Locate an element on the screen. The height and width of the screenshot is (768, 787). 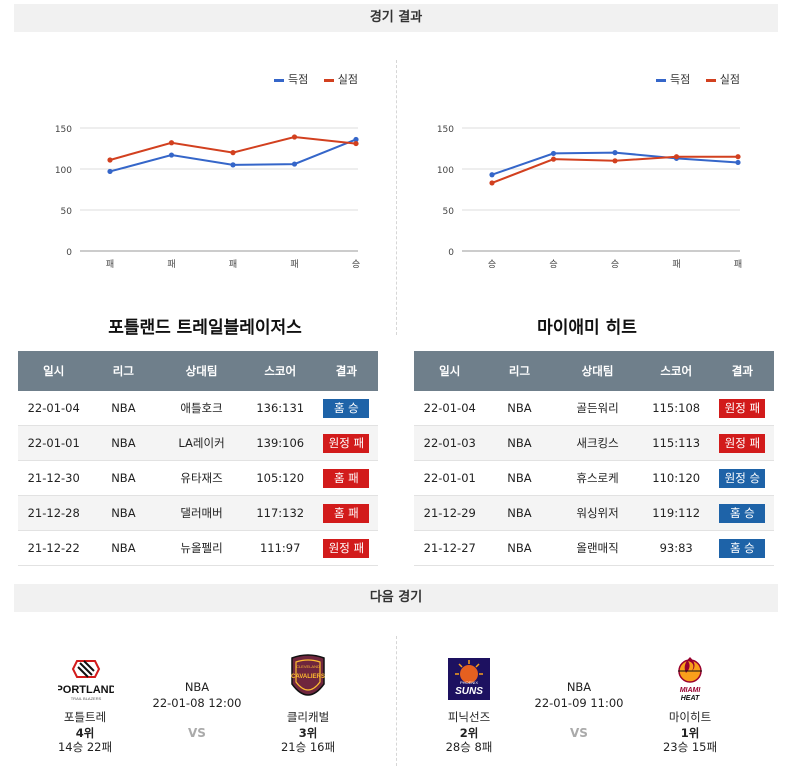
allowed-swatch is located at coordinates (328, 80).